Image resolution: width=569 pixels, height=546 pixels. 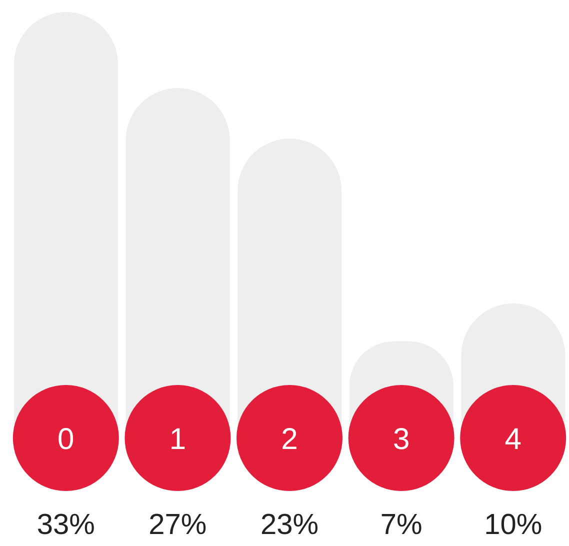 What do you see at coordinates (513, 525) in the screenshot?
I see `data-label: 10%` at bounding box center [513, 525].